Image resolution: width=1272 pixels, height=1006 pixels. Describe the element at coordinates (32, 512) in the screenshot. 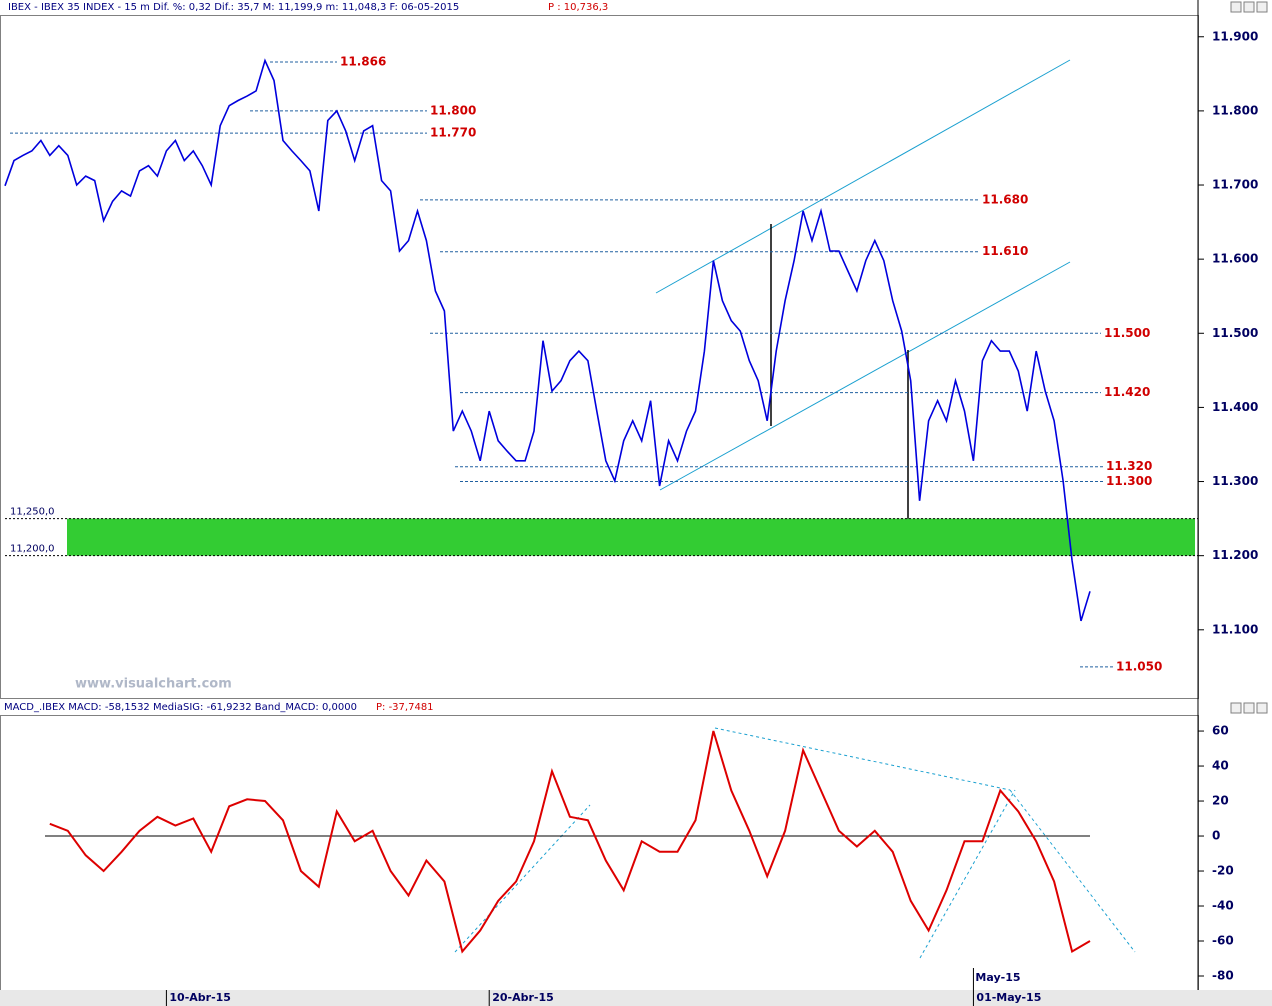

I see `zone-label: 11,250,0` at that location.